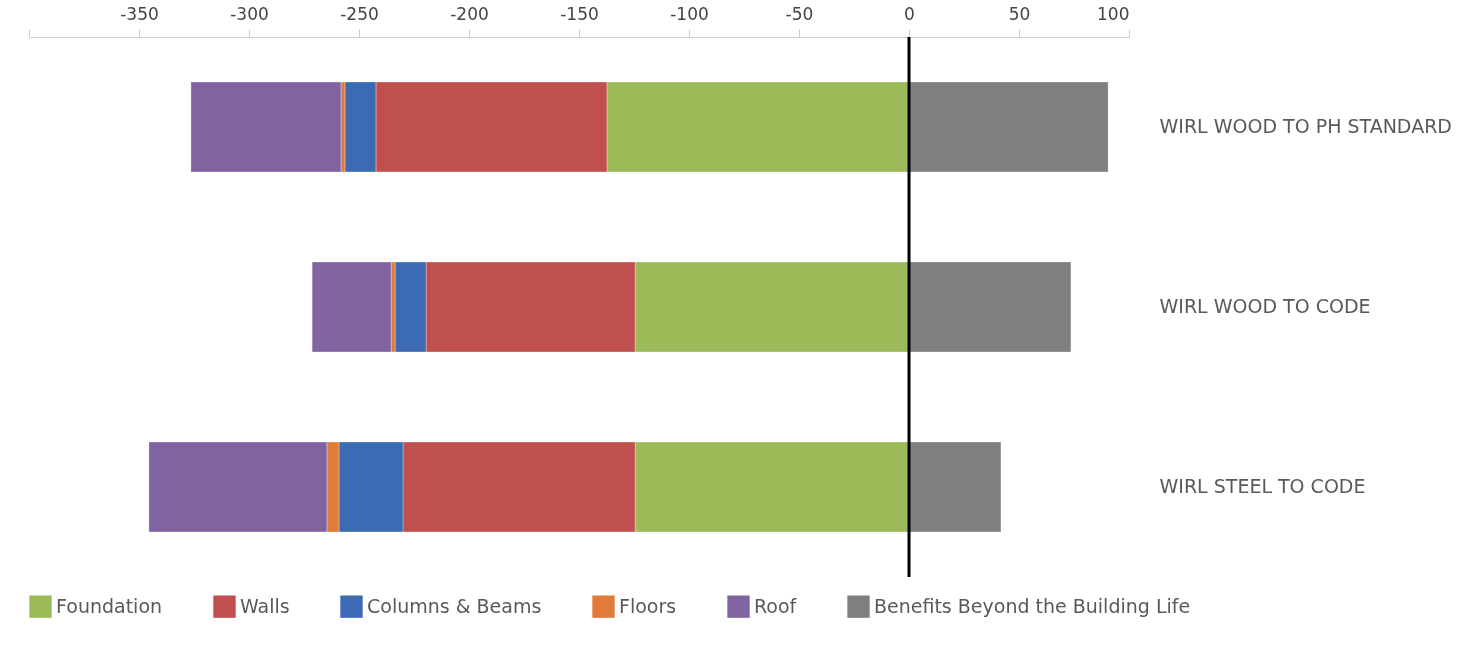 This screenshot has width=1478, height=664. What do you see at coordinates (1265, 306) in the screenshot?
I see `y-tick-label: WIRL WOOD TO CODE` at bounding box center [1265, 306].